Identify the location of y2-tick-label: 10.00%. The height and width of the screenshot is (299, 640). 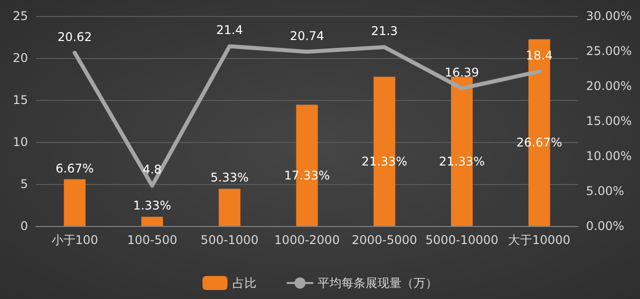
(609, 156).